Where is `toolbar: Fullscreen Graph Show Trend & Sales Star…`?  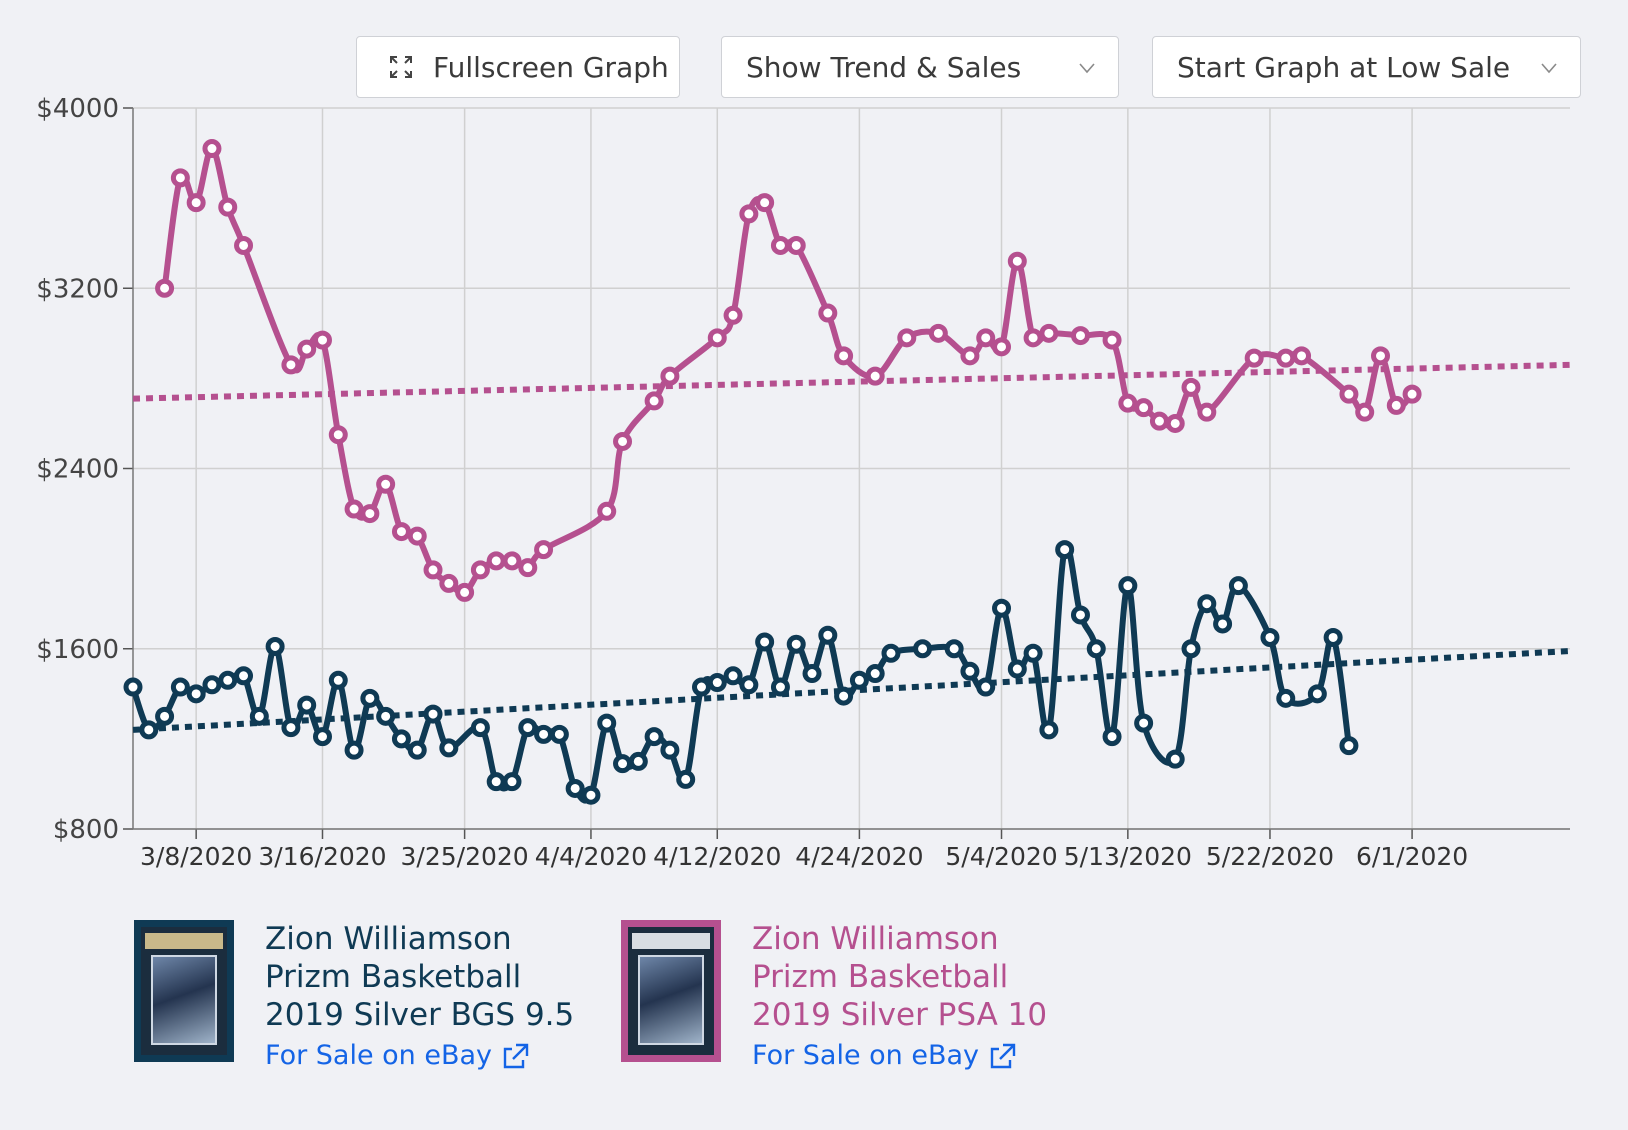 toolbar: Fullscreen Graph Show Trend & Sales Star… is located at coordinates (814, 68).